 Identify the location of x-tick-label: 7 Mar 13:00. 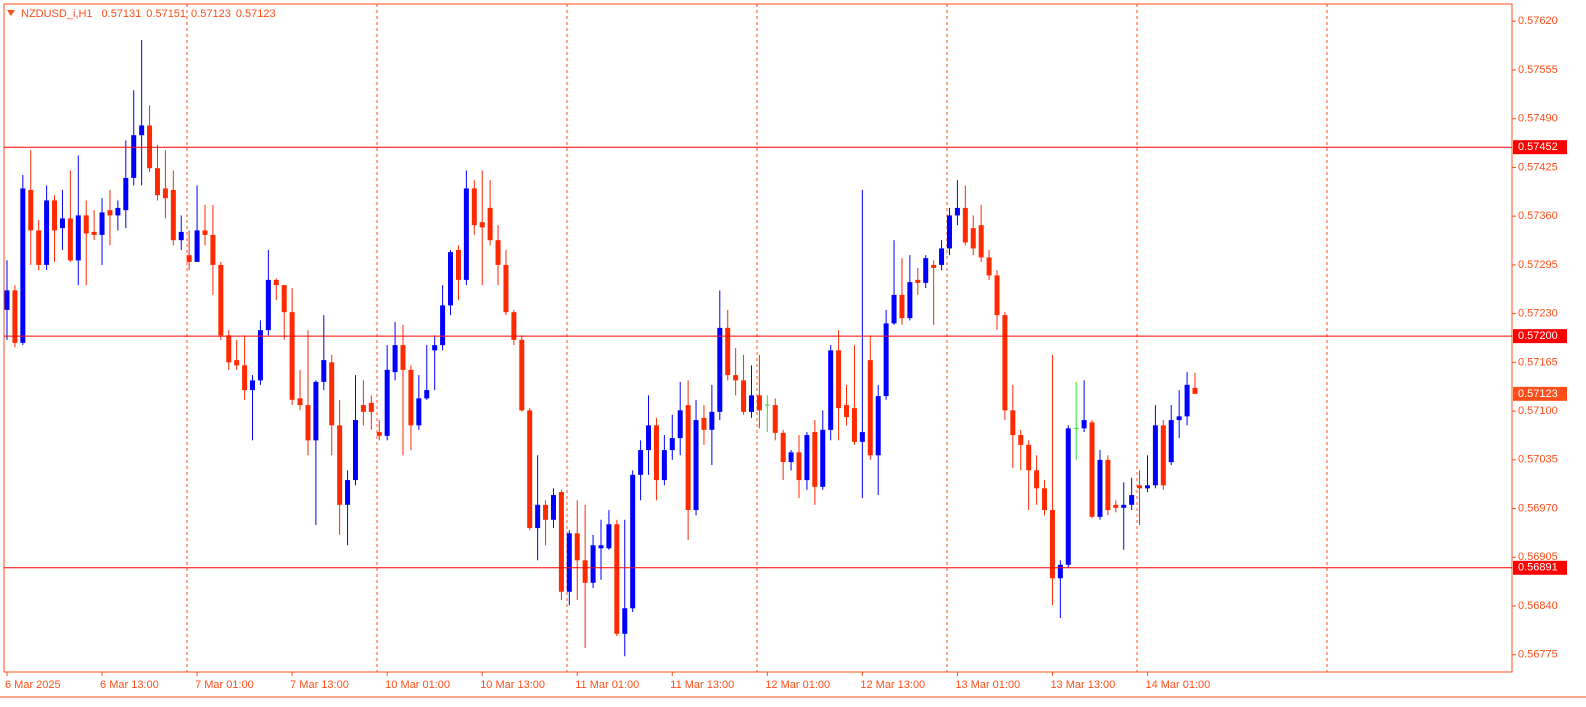
(319, 685).